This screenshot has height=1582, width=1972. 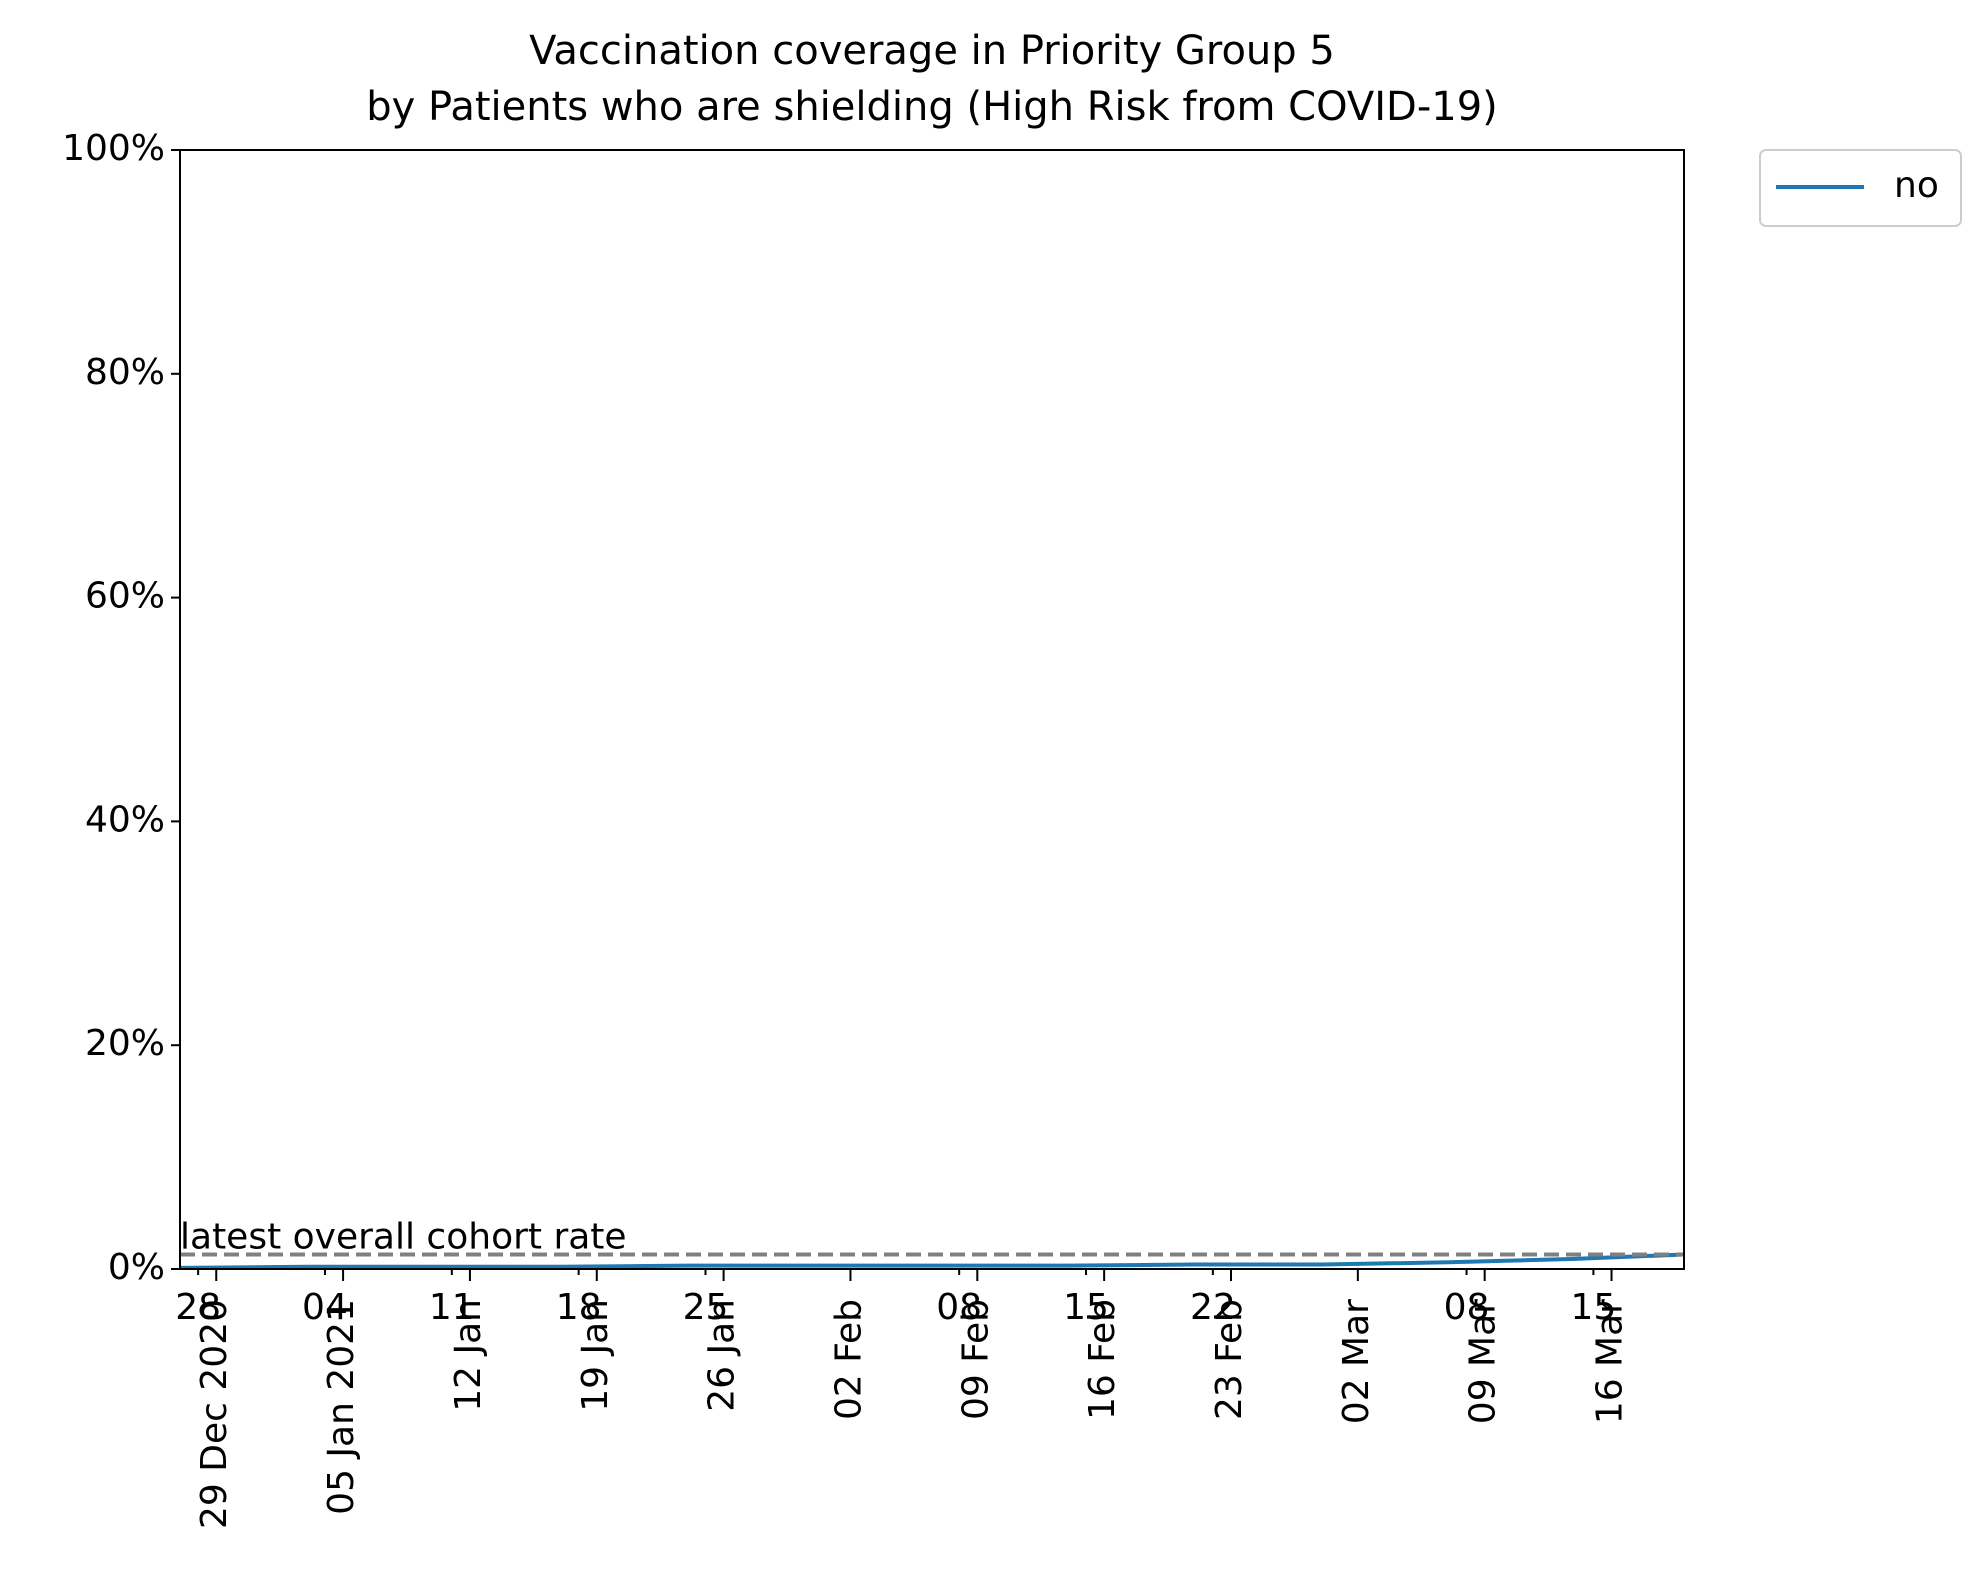 I want to click on x-tick-label: 26 Jan, so click(x=722, y=1355).